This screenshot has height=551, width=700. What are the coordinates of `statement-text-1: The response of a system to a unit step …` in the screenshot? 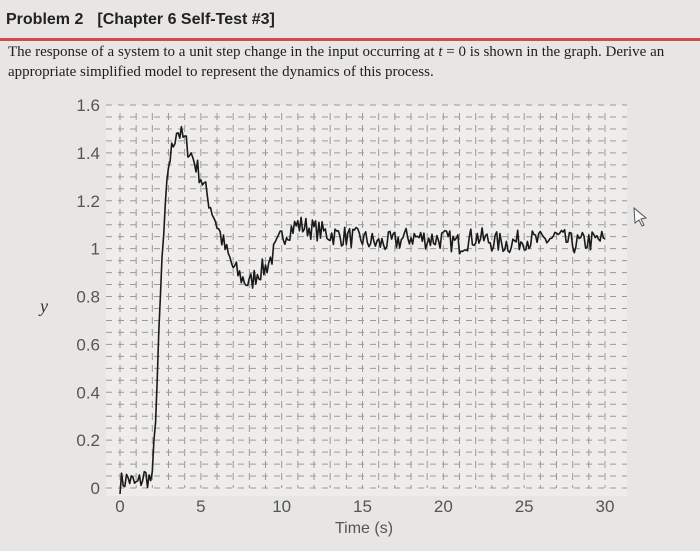 It's located at (223, 52).